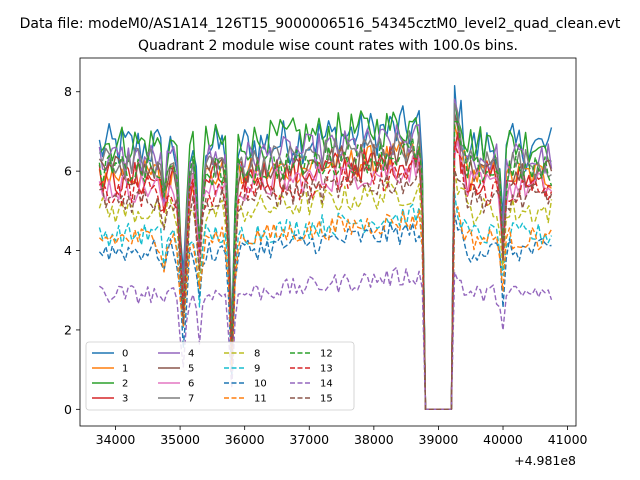  What do you see at coordinates (342, 436) in the screenshot?
I see `x-axis: 34000 35000 36000 37000 38000 39000 40000 41000` at bounding box center [342, 436].